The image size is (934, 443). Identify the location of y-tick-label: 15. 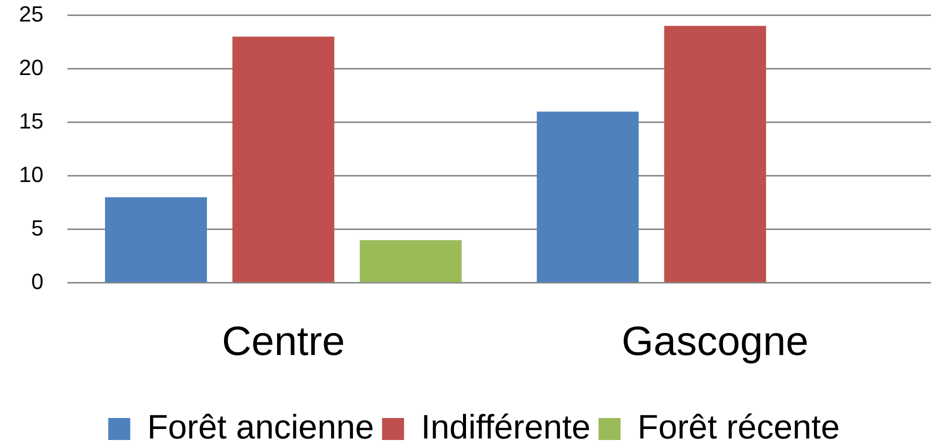
(31, 121).